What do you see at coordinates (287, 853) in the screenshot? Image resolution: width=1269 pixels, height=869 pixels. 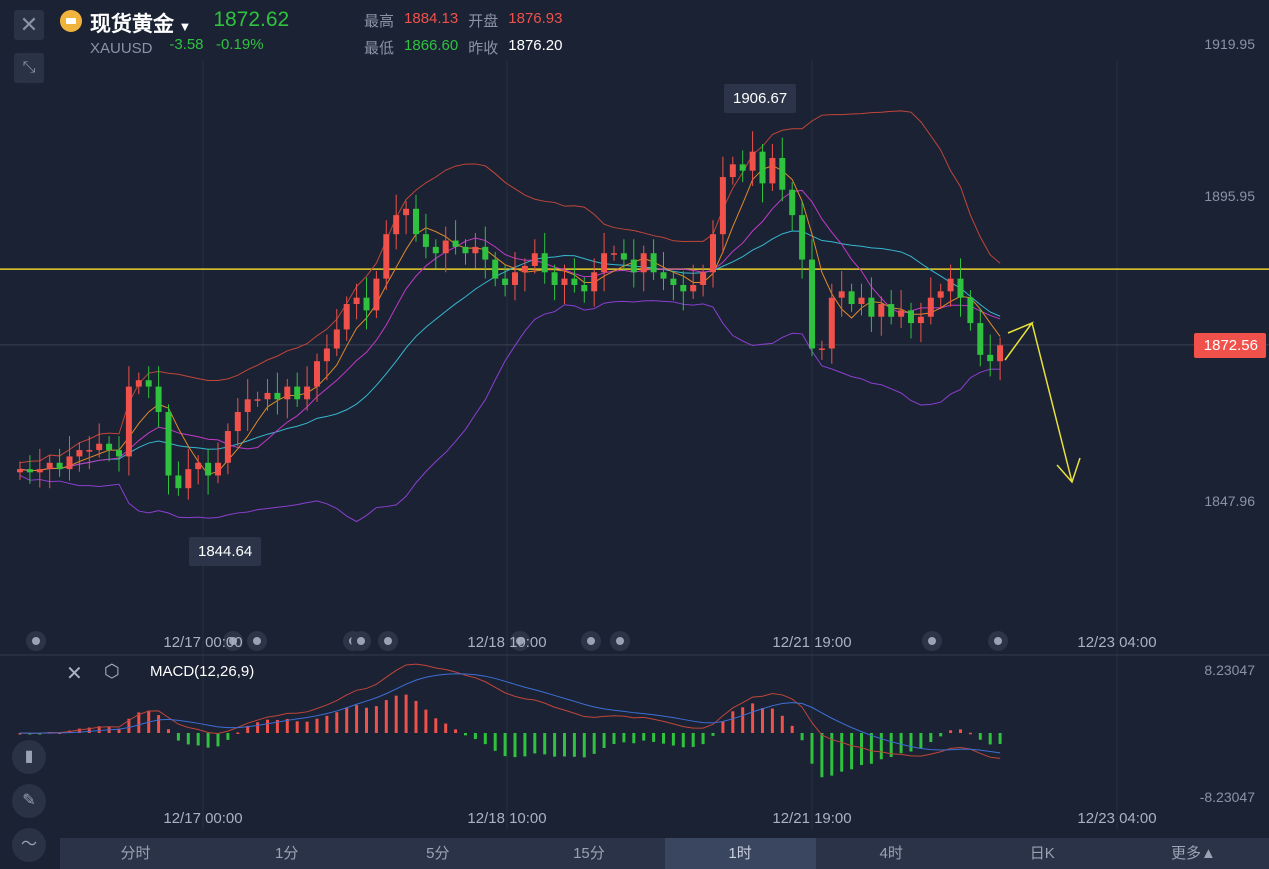 I see `tab-1m: 1分` at bounding box center [287, 853].